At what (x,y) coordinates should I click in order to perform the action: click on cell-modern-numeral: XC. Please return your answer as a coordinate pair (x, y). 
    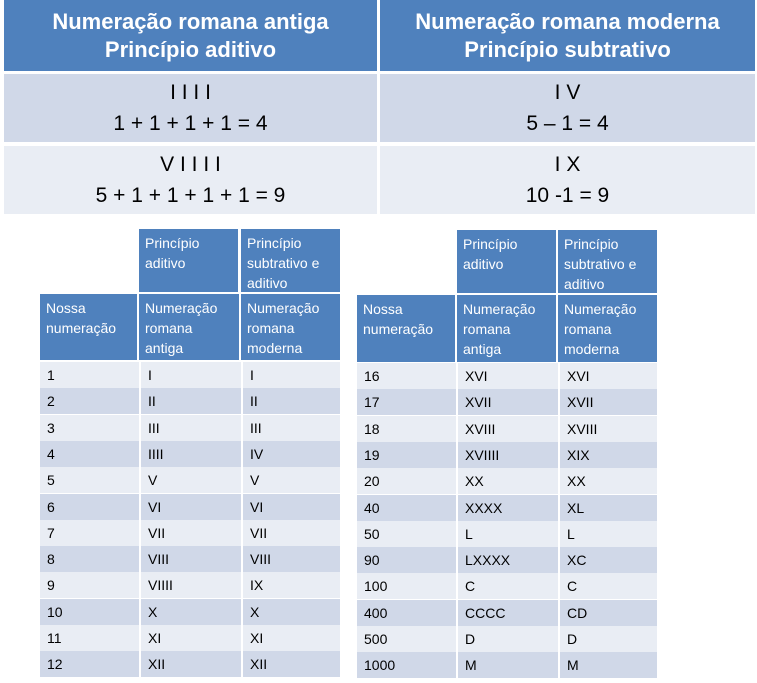
    Looking at the image, I should click on (607, 560).